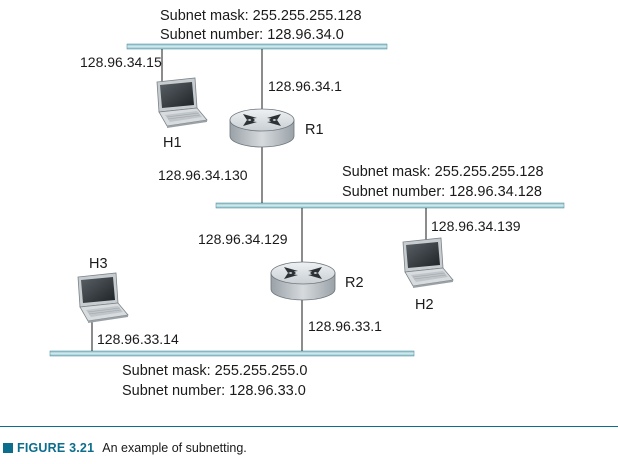 The width and height of the screenshot is (618, 464). Describe the element at coordinates (303, 281) in the screenshot. I see `router-r2-icon` at that location.